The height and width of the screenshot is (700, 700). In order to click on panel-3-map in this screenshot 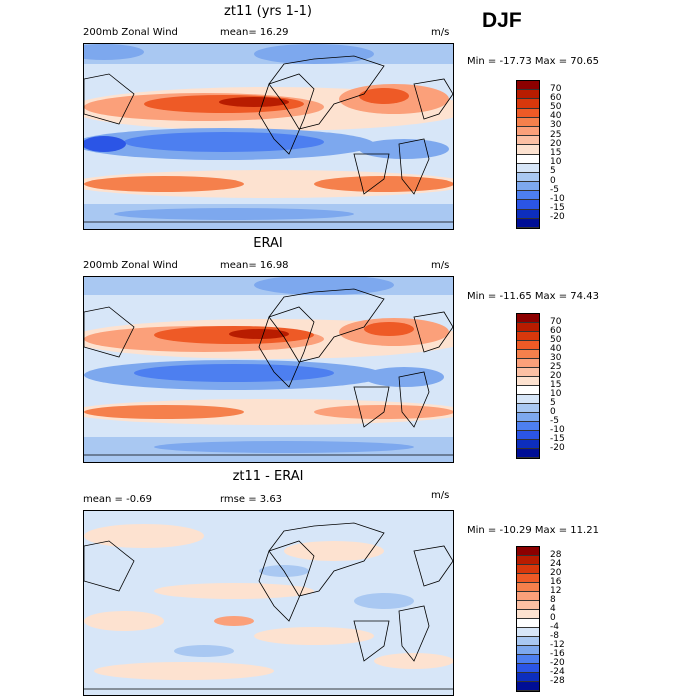, I will do `click(268, 603)`.